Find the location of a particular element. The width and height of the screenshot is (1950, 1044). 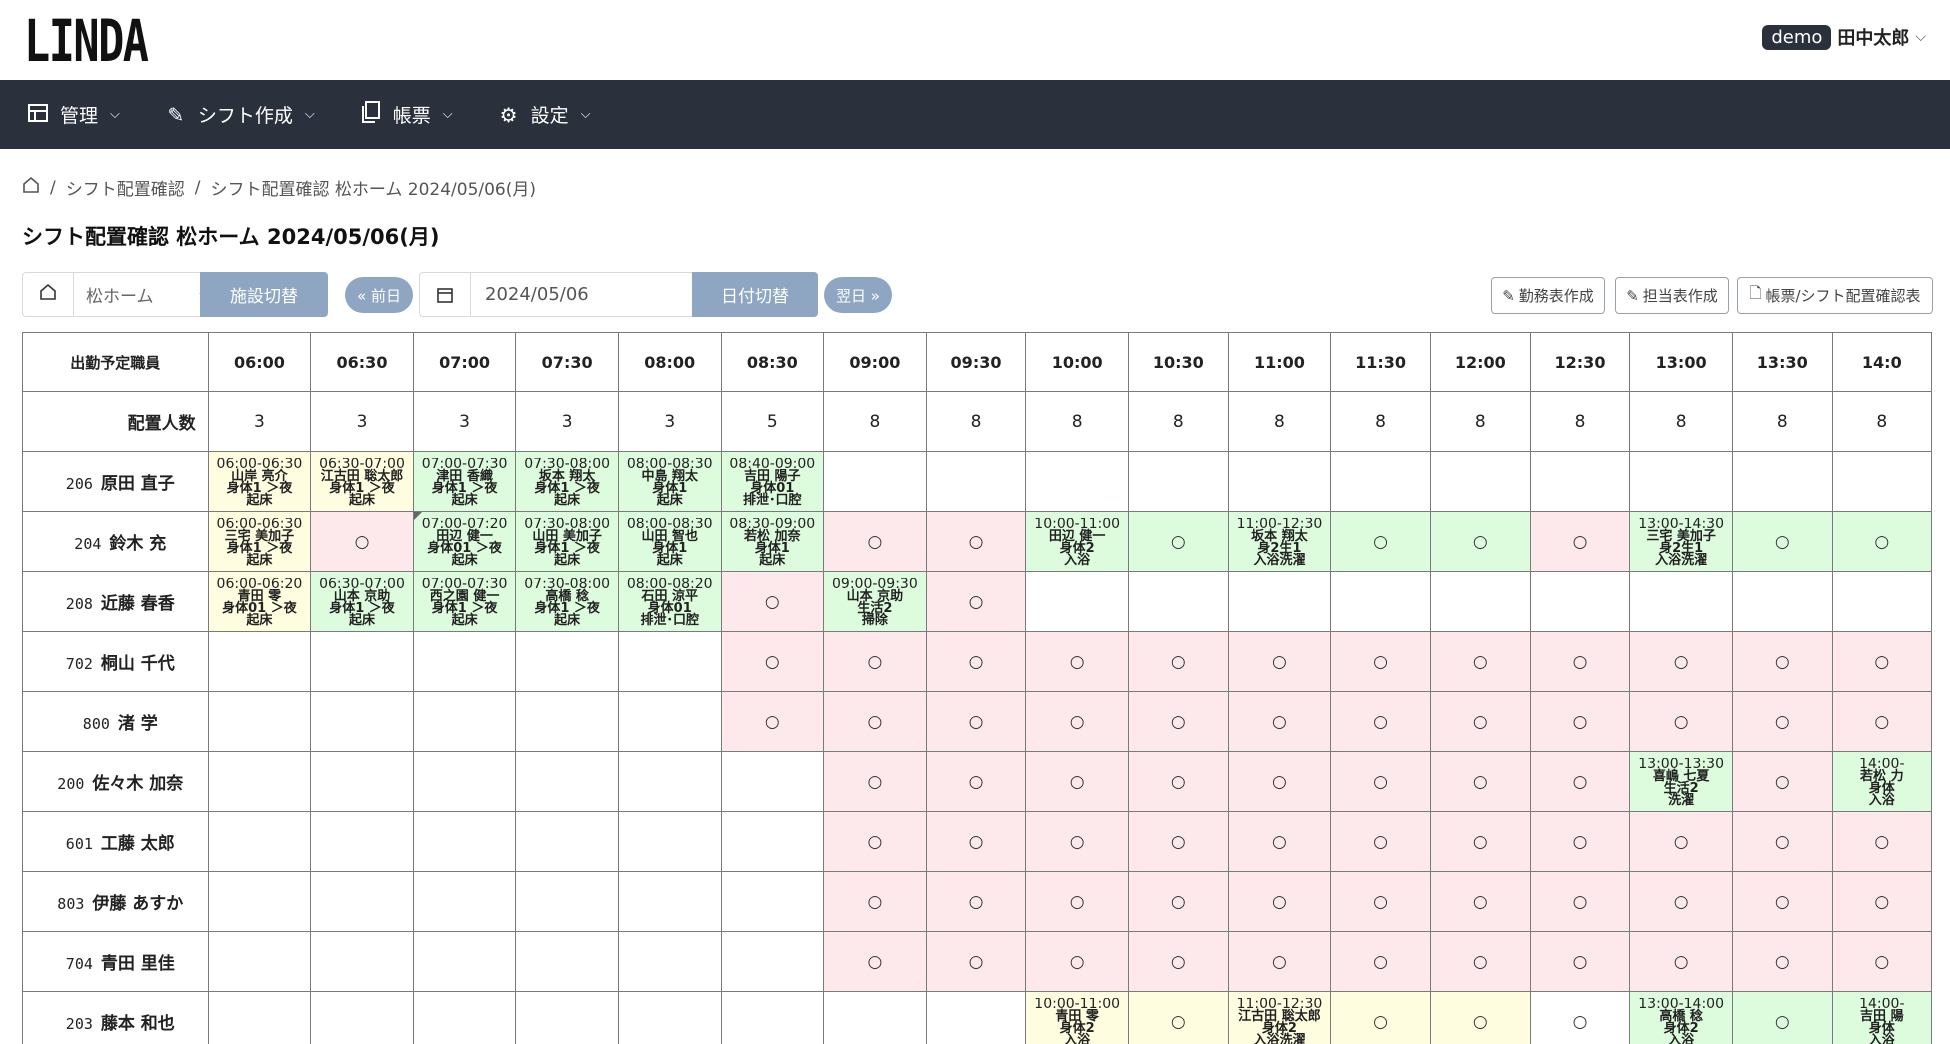

shift-assignment-cell: 06:00-06:30 三宅 美加子 身体1 ＞夜 起床 is located at coordinates (259, 541).